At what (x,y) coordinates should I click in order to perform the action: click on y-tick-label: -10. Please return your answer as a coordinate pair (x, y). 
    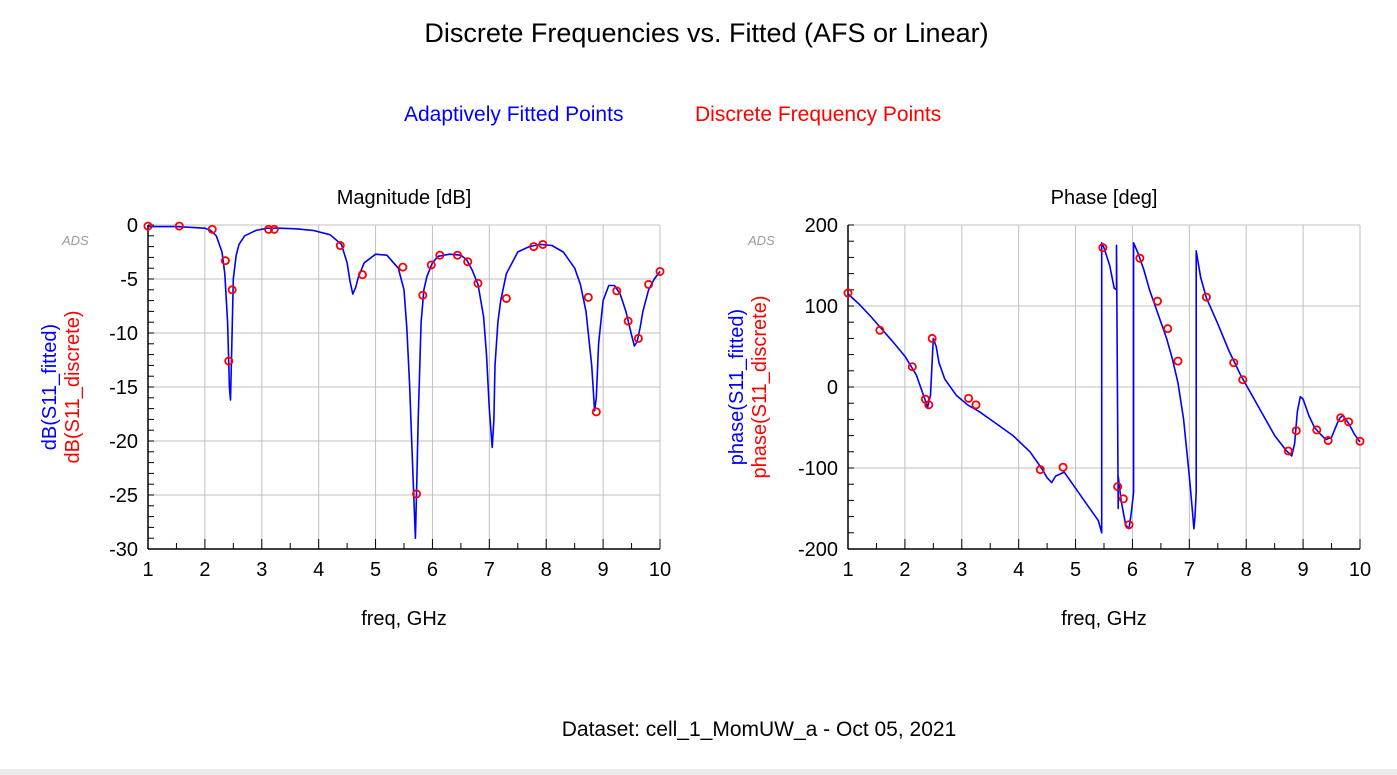
    Looking at the image, I should click on (123, 334).